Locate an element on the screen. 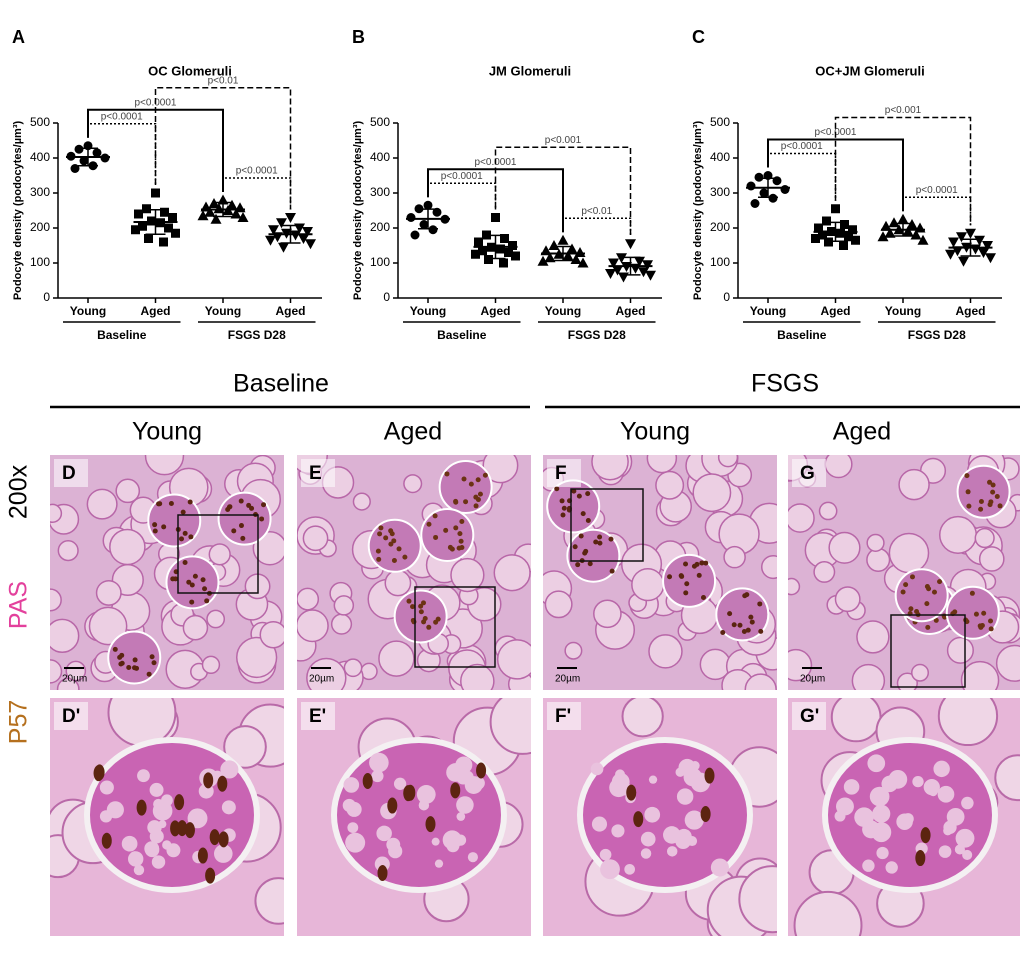 This screenshot has height=972, width=1020. x-tick-label: Young is located at coordinates (223, 311).